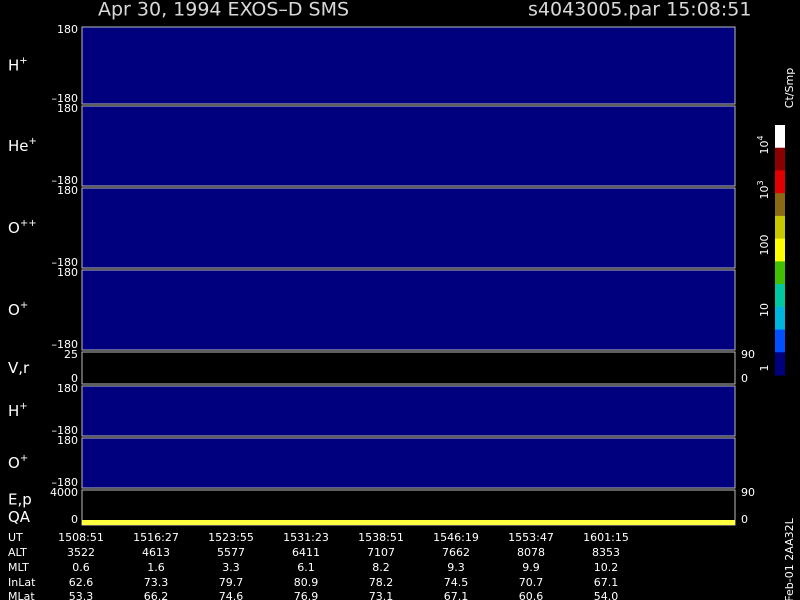 Image resolution: width=800 pixels, height=600 pixels. I want to click on species: He, so click(18, 146).